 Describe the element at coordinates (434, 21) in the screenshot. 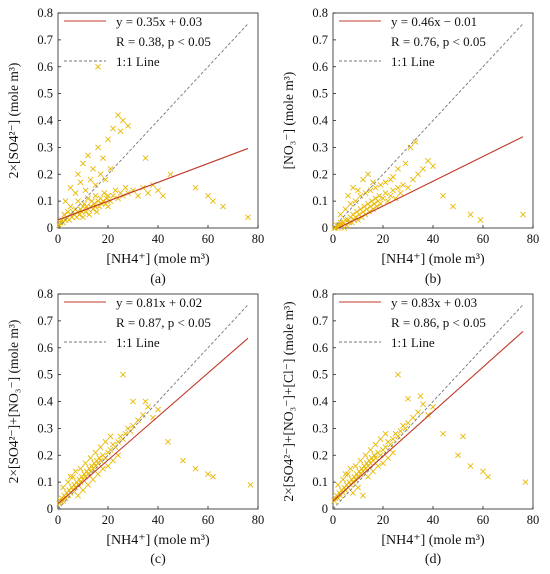

I see `legend-equation: y = 0.46x − 0.01` at that location.